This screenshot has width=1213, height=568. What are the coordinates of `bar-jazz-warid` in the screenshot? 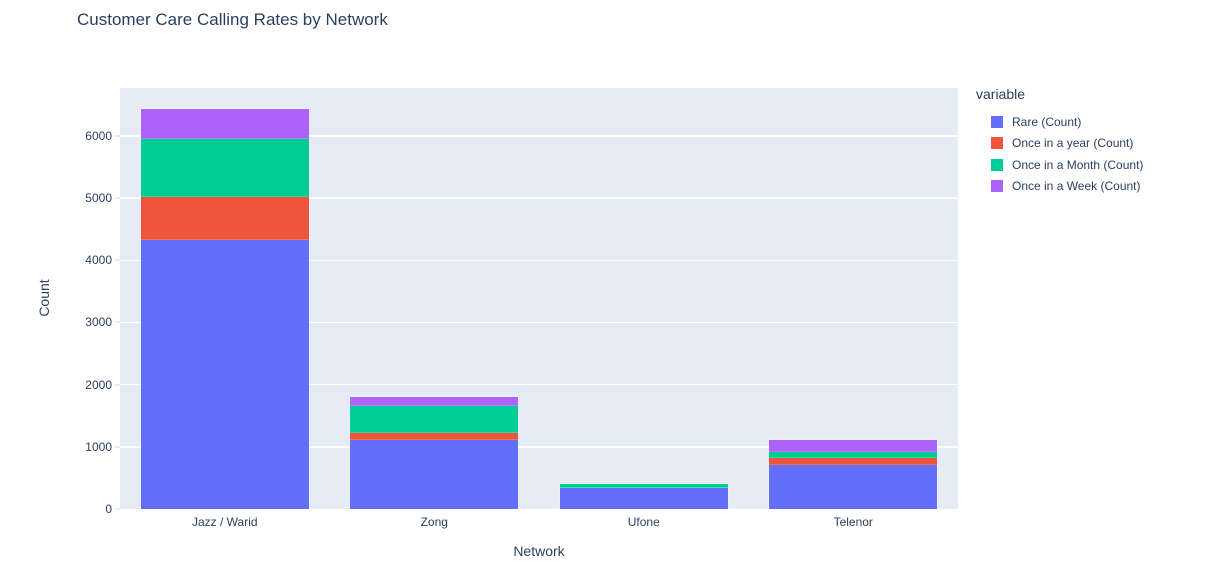 It's located at (224, 308).